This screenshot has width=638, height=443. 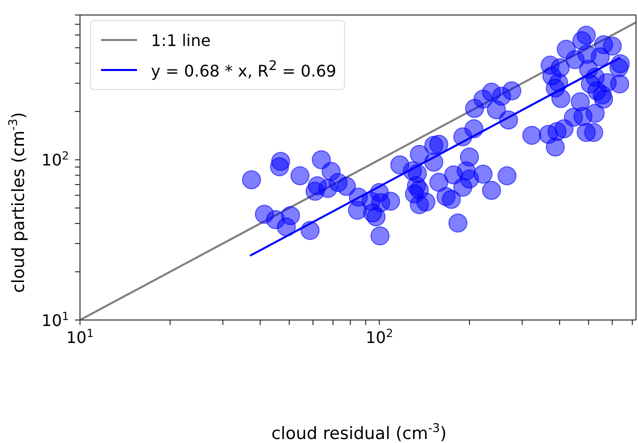 What do you see at coordinates (359, 432) in the screenshot?
I see `x-axis-title: cloud residual (cm$^{-3}$)` at bounding box center [359, 432].